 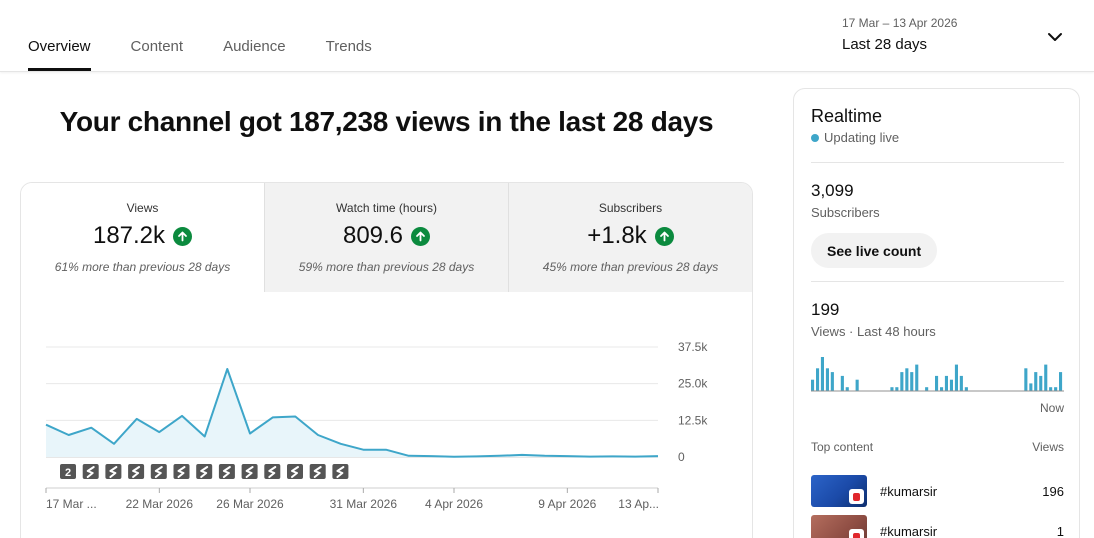 What do you see at coordinates (129, 235) in the screenshot?
I see `metric-value: 187.2k` at bounding box center [129, 235].